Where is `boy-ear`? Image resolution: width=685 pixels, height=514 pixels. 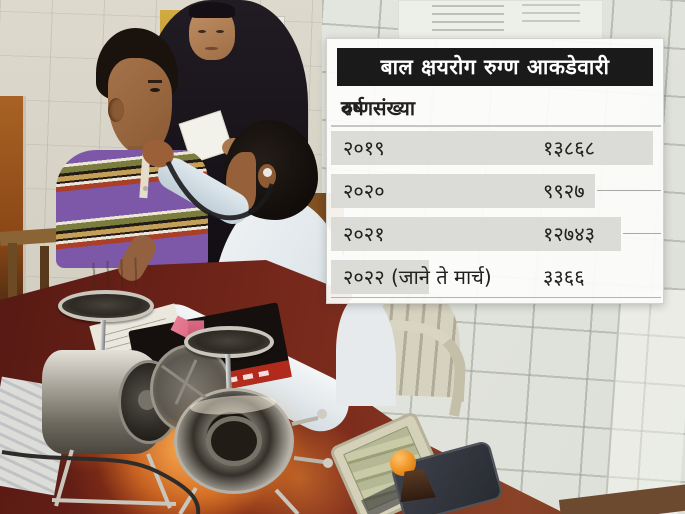 boy-ear is located at coordinates (116, 110).